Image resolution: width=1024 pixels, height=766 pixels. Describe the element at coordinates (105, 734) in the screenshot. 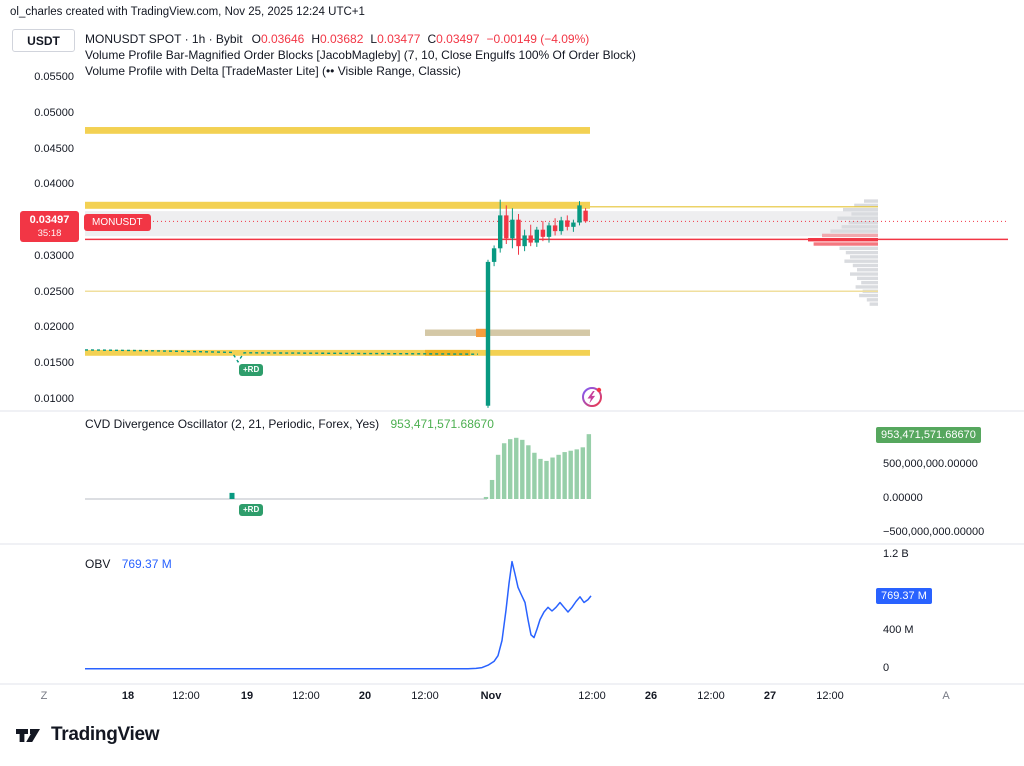

I see `brand-text: TradingView` at that location.